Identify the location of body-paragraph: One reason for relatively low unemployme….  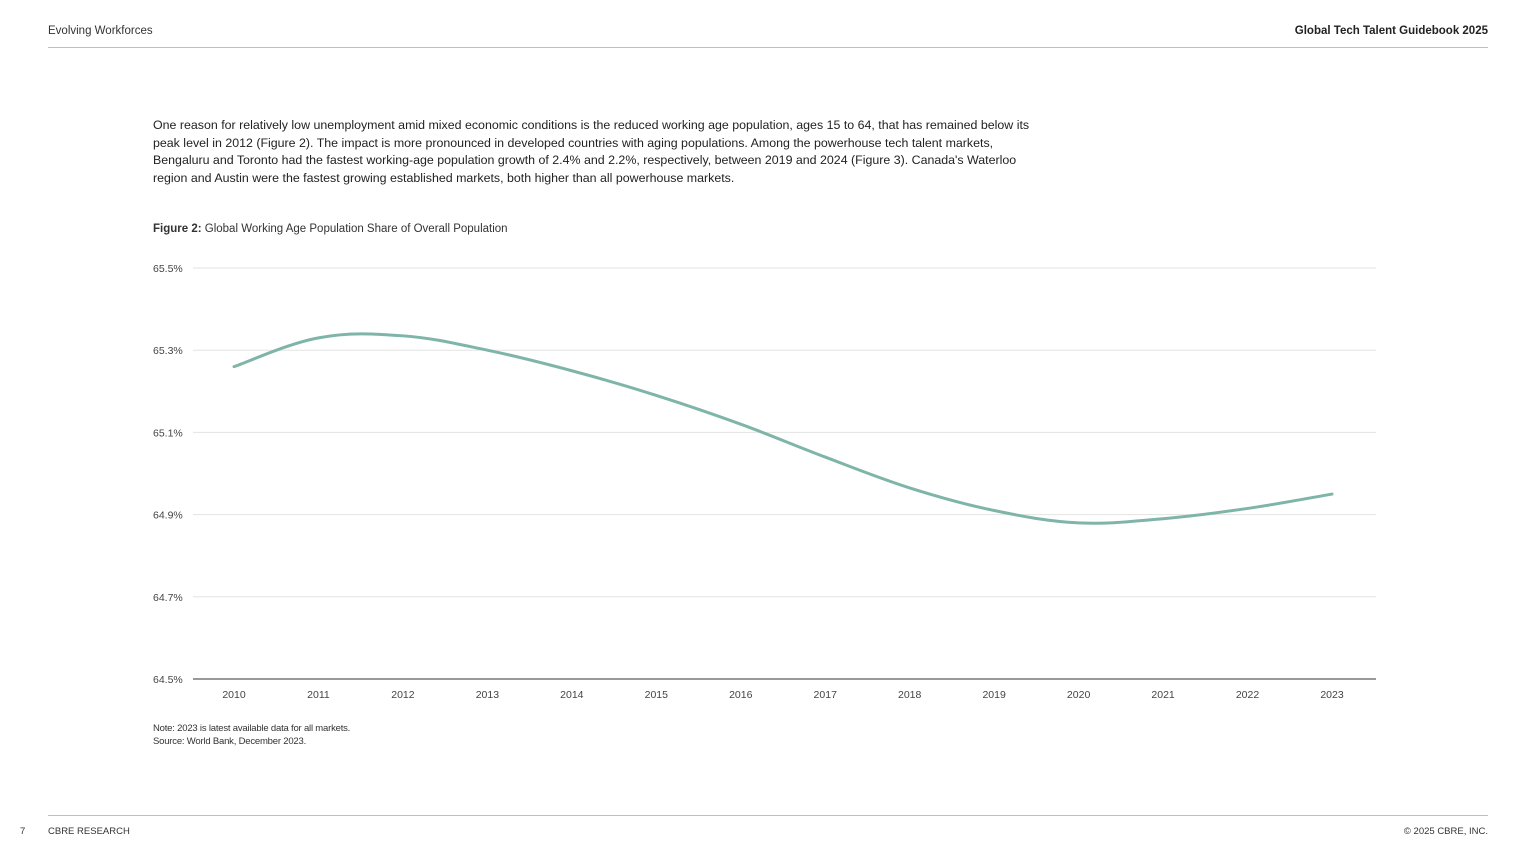
(591, 151).